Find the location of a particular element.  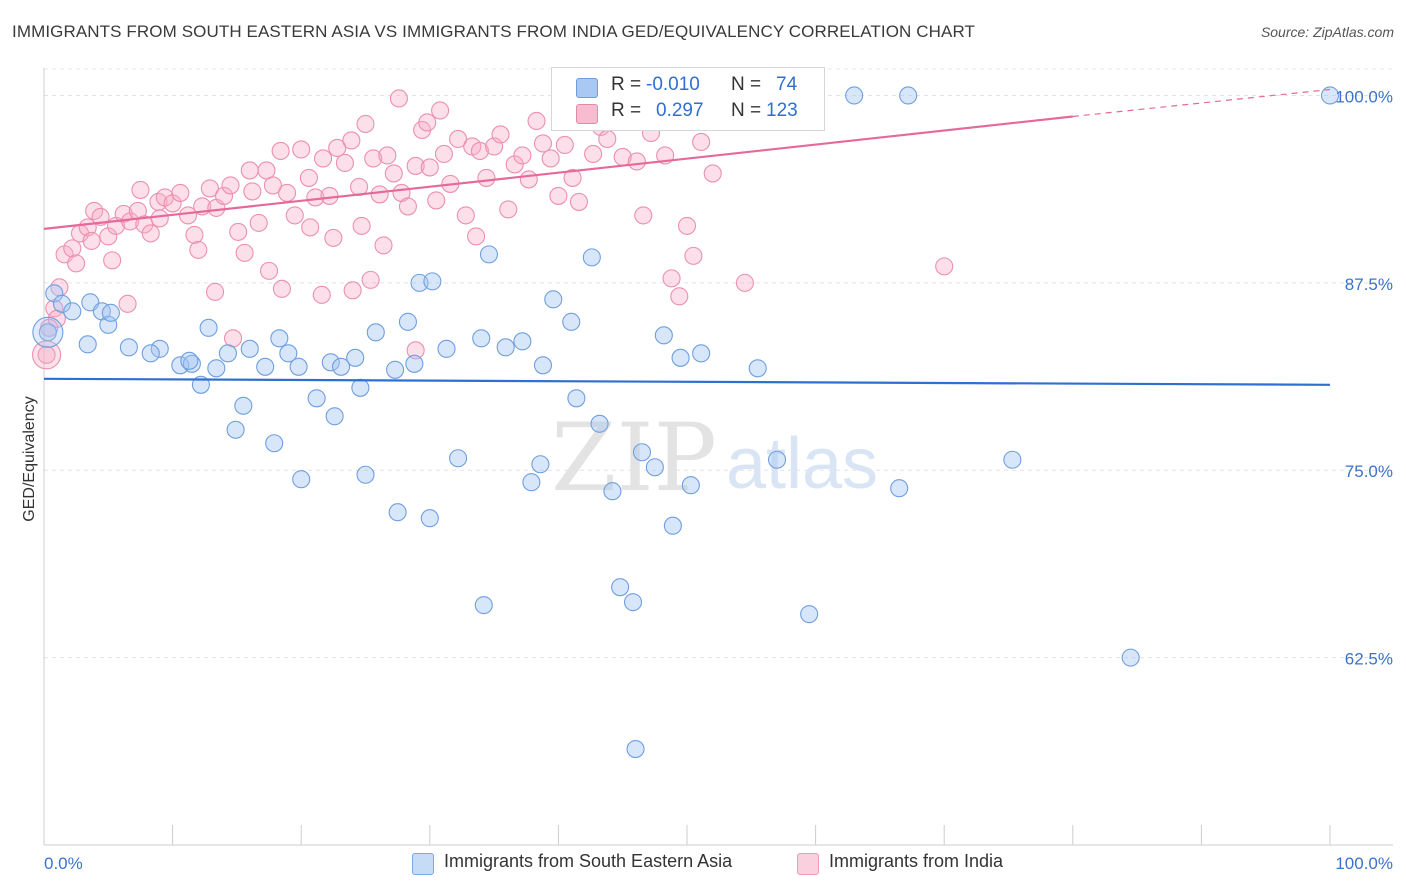

x-tick-label-max: 100.0% is located at coordinates (1364, 863).